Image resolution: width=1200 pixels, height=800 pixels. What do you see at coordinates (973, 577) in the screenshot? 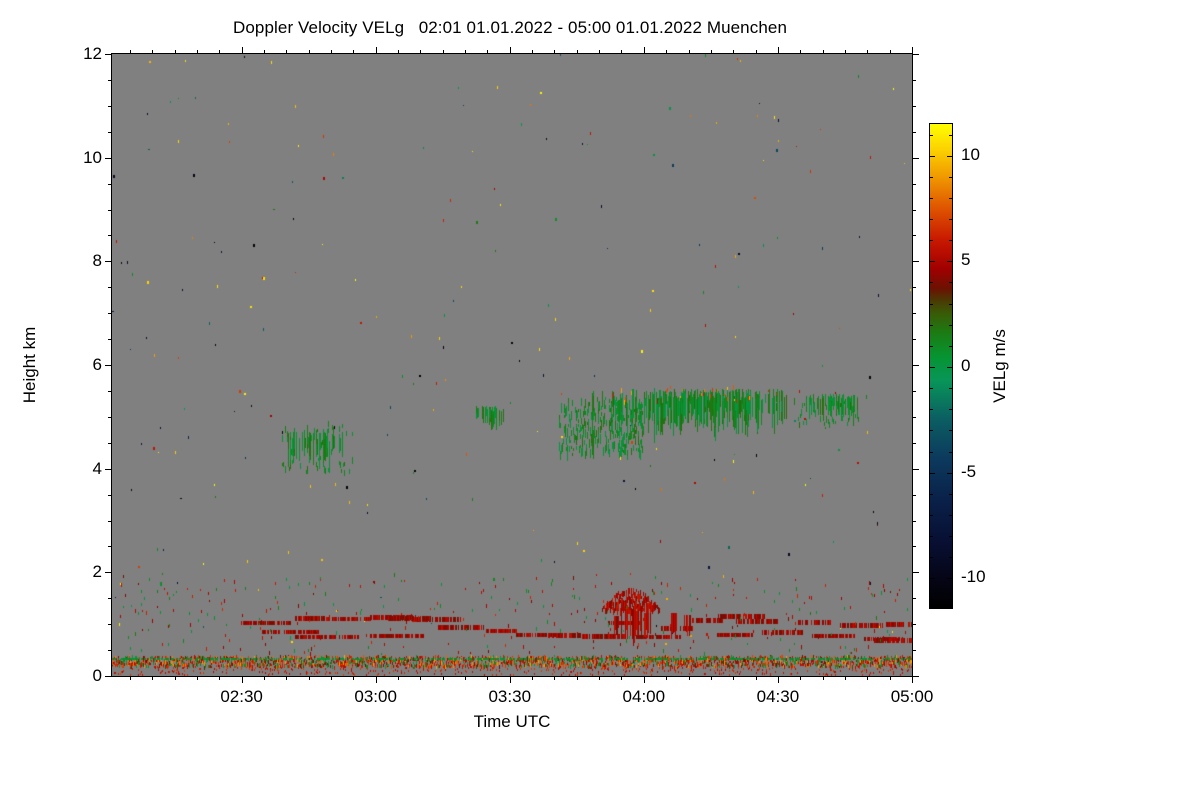
I see `colorbar-tick-label: -10` at bounding box center [973, 577].